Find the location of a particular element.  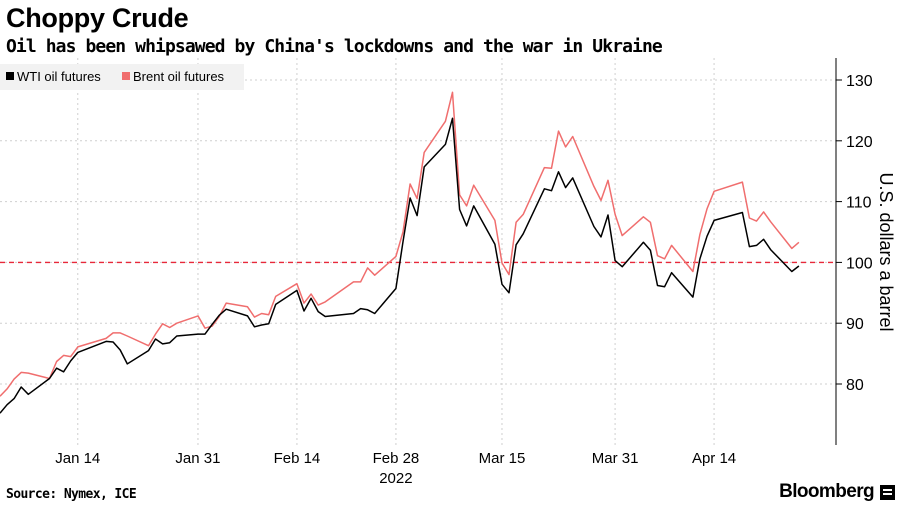

x-tick-label: Apr 14 is located at coordinates (714, 458).